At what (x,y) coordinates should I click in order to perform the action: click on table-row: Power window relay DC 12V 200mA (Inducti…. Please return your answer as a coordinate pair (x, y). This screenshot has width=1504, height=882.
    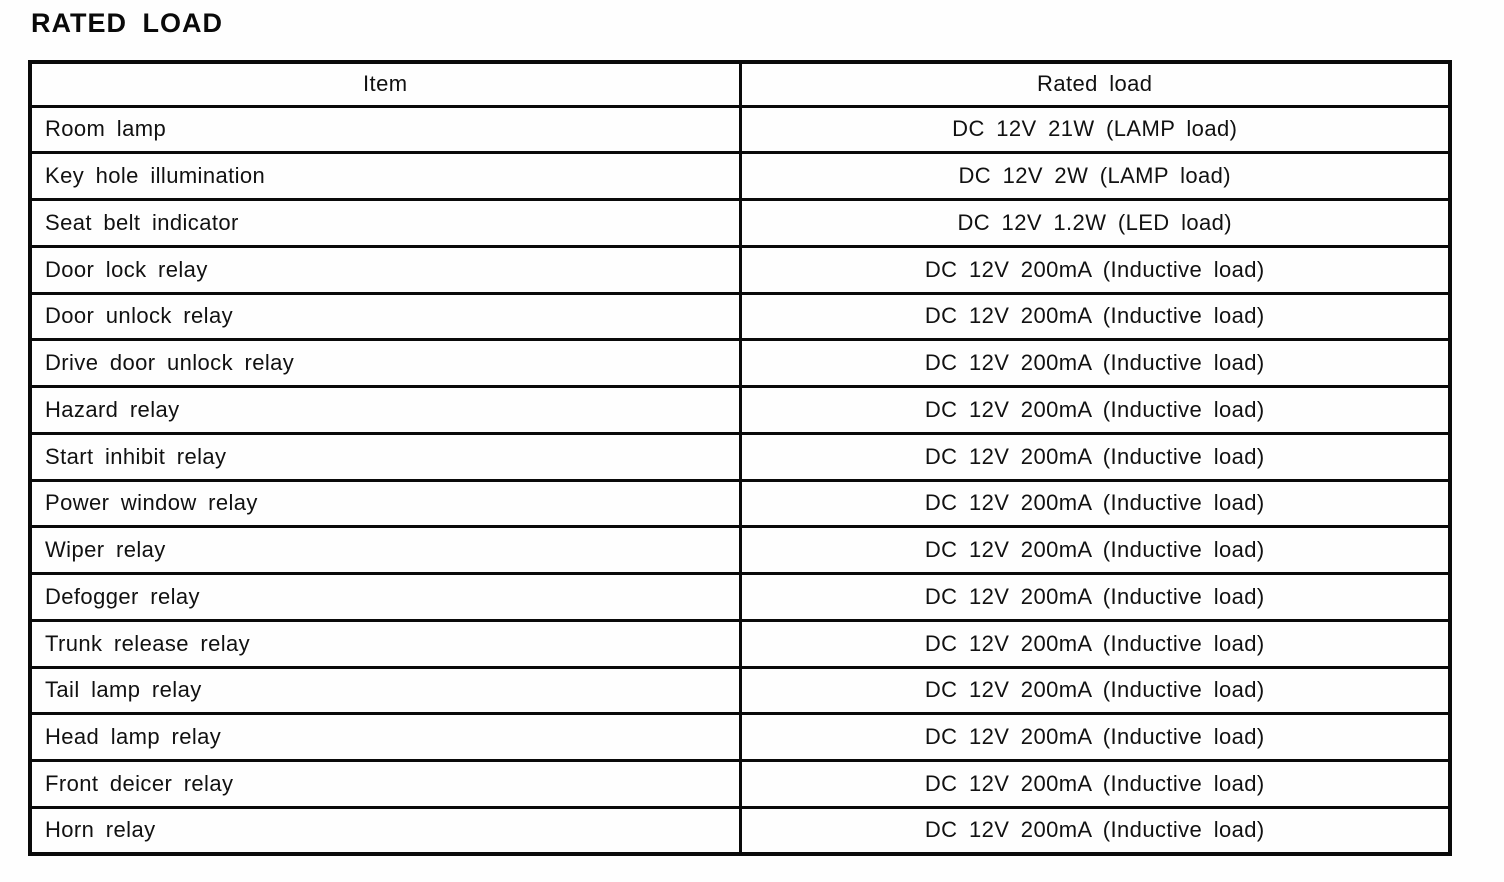
    Looking at the image, I should click on (740, 503).